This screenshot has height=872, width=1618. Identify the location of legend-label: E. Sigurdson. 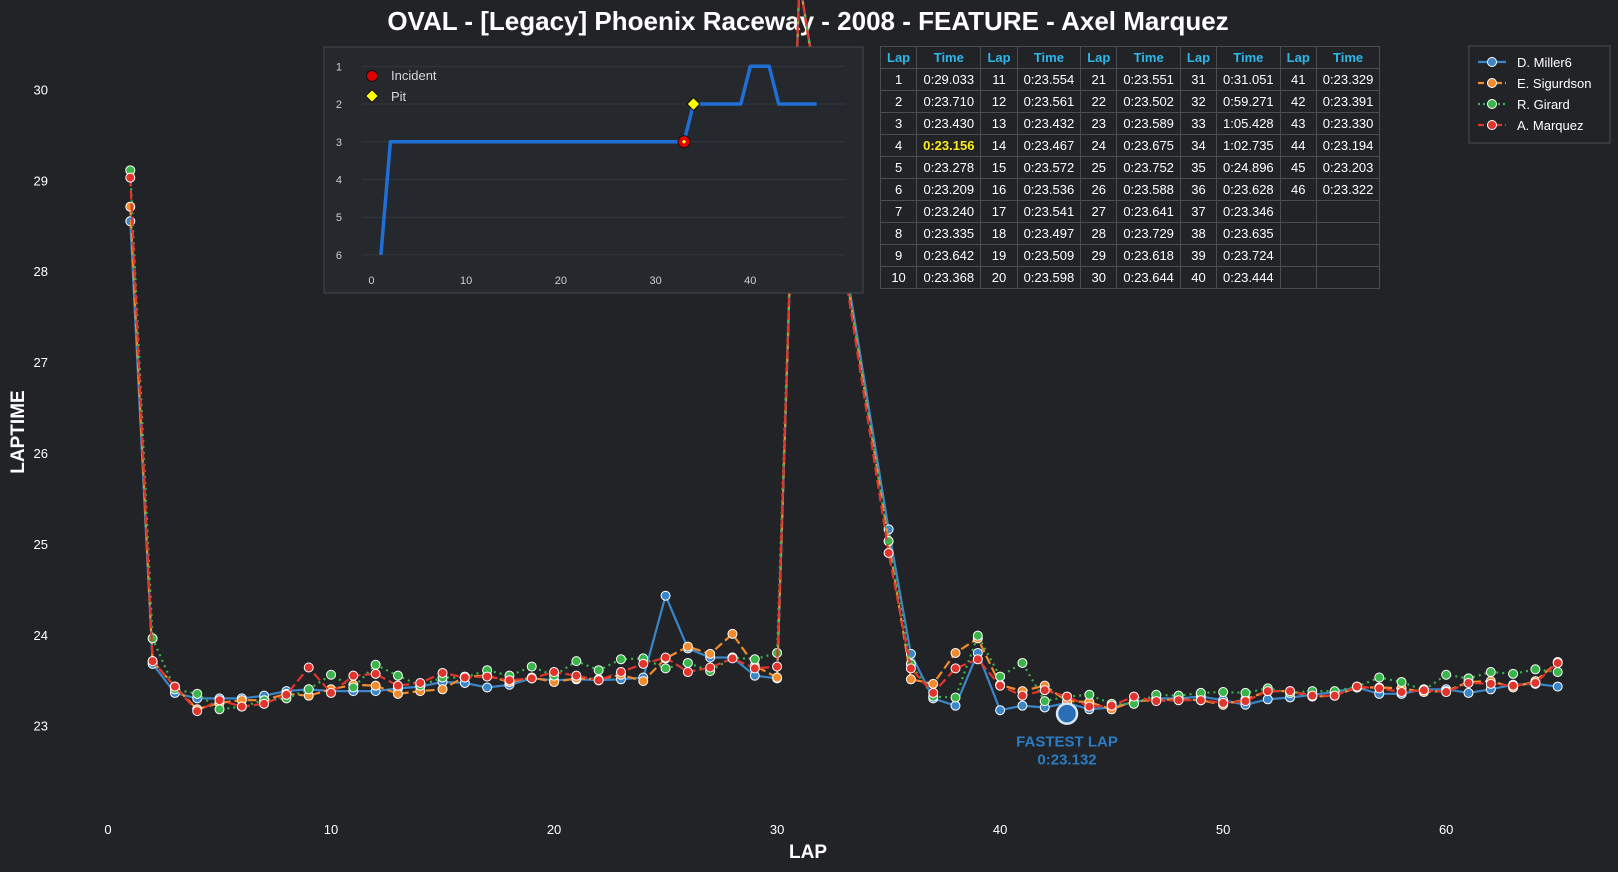
(1554, 83).